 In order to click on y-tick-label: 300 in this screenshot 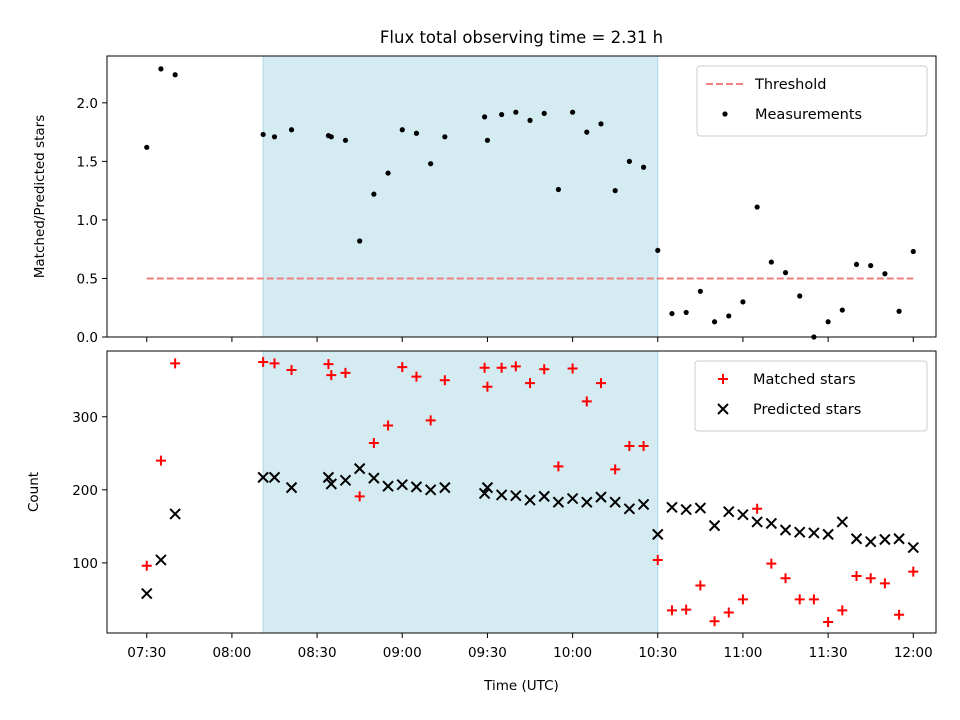, I will do `click(85, 418)`.